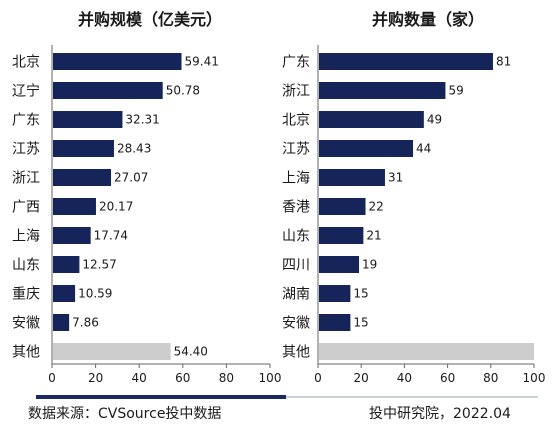 Image resolution: width=556 pixels, height=428 pixels. What do you see at coordinates (26, 237) in the screenshot?
I see `left-category-label: 上海` at bounding box center [26, 237].